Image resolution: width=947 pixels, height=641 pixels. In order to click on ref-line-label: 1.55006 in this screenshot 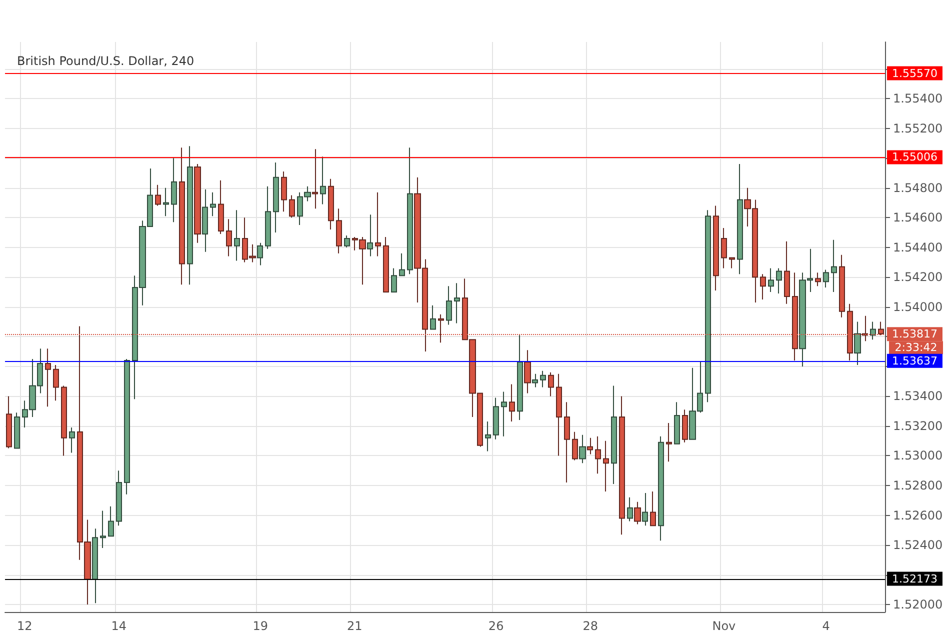, I will do `click(915, 157)`.